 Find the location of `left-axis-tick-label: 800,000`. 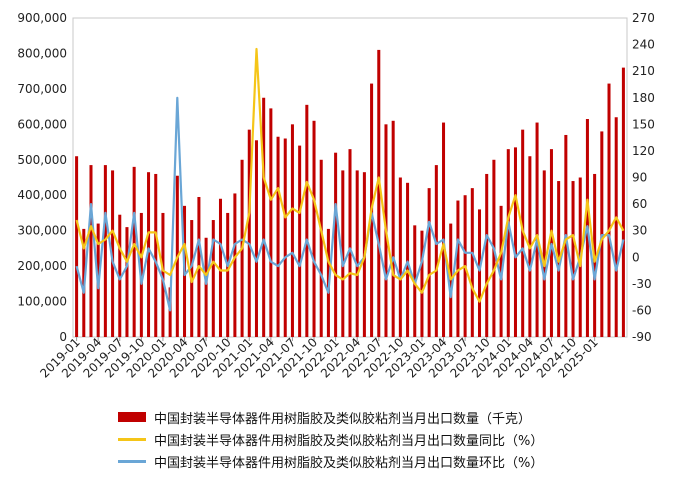

left-axis-tick-label: 800,000 is located at coordinates (42, 53).